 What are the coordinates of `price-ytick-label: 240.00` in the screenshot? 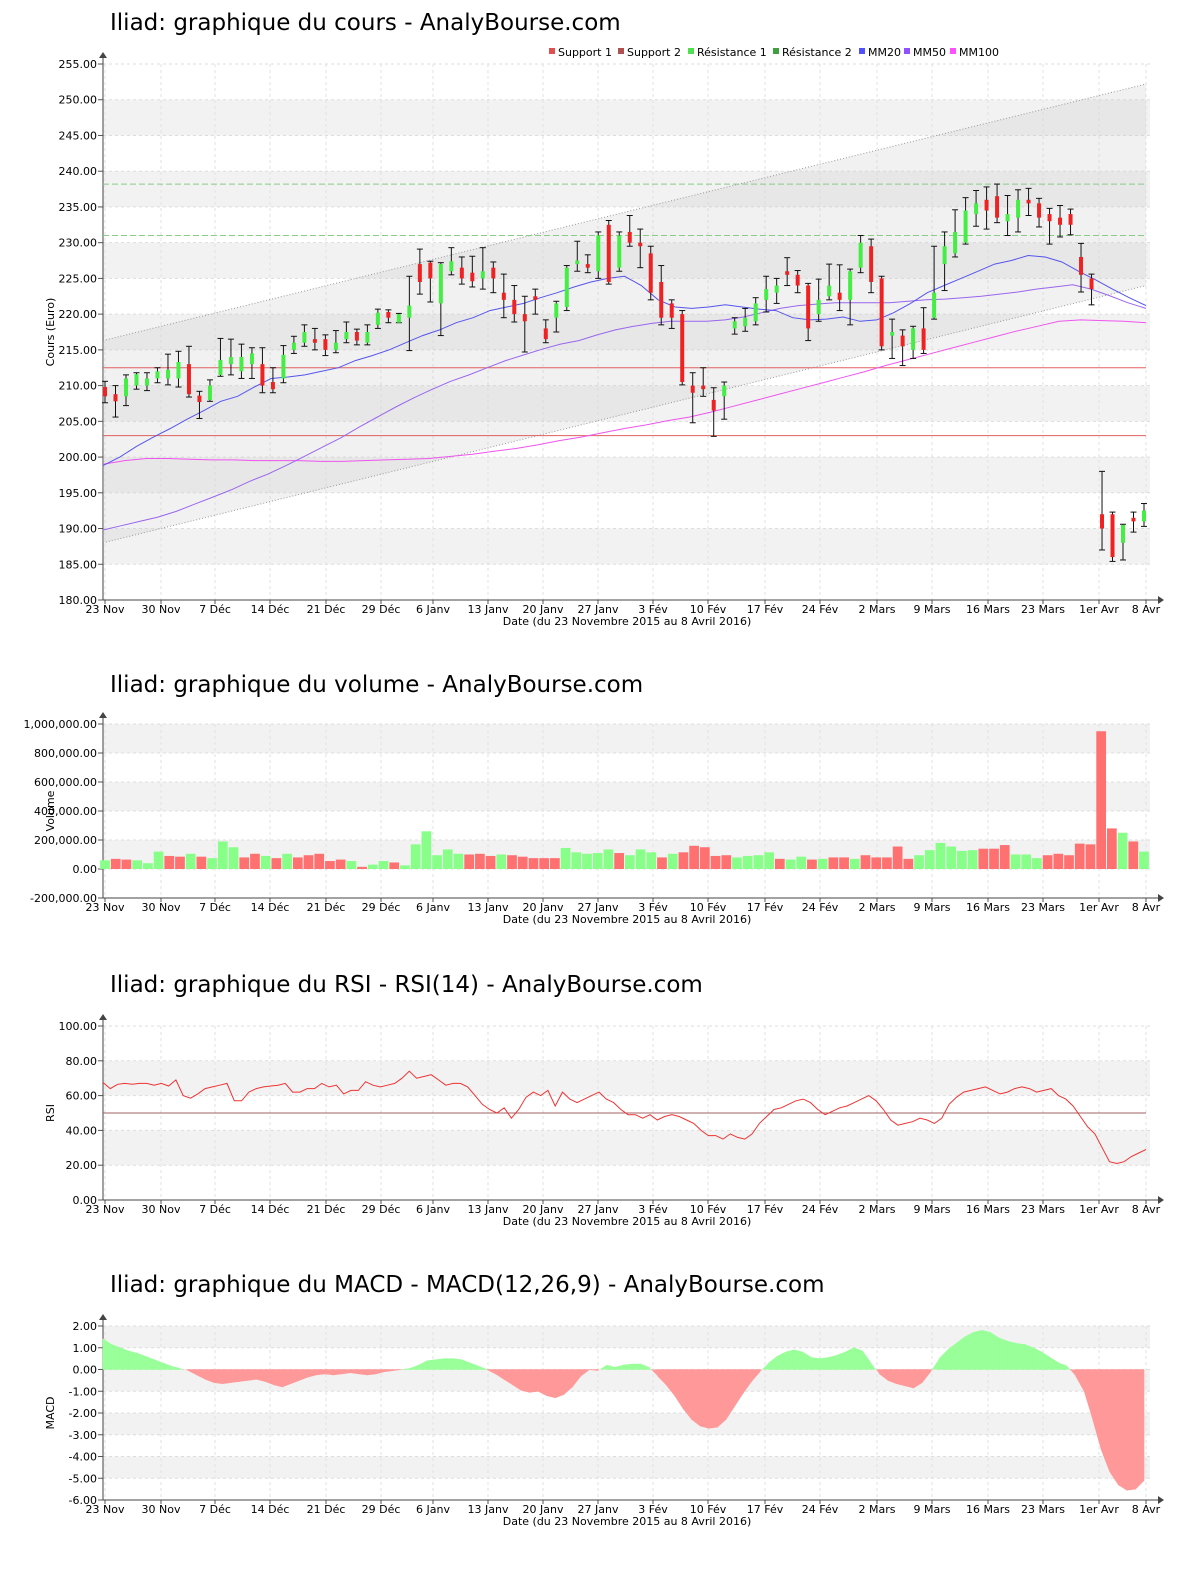 It's located at (78, 171).